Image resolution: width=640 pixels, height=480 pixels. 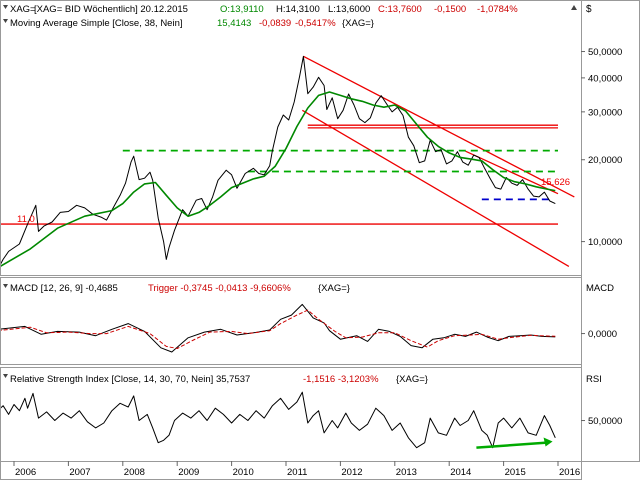 I want to click on header-symbol: XAG=, so click(x=23, y=9).